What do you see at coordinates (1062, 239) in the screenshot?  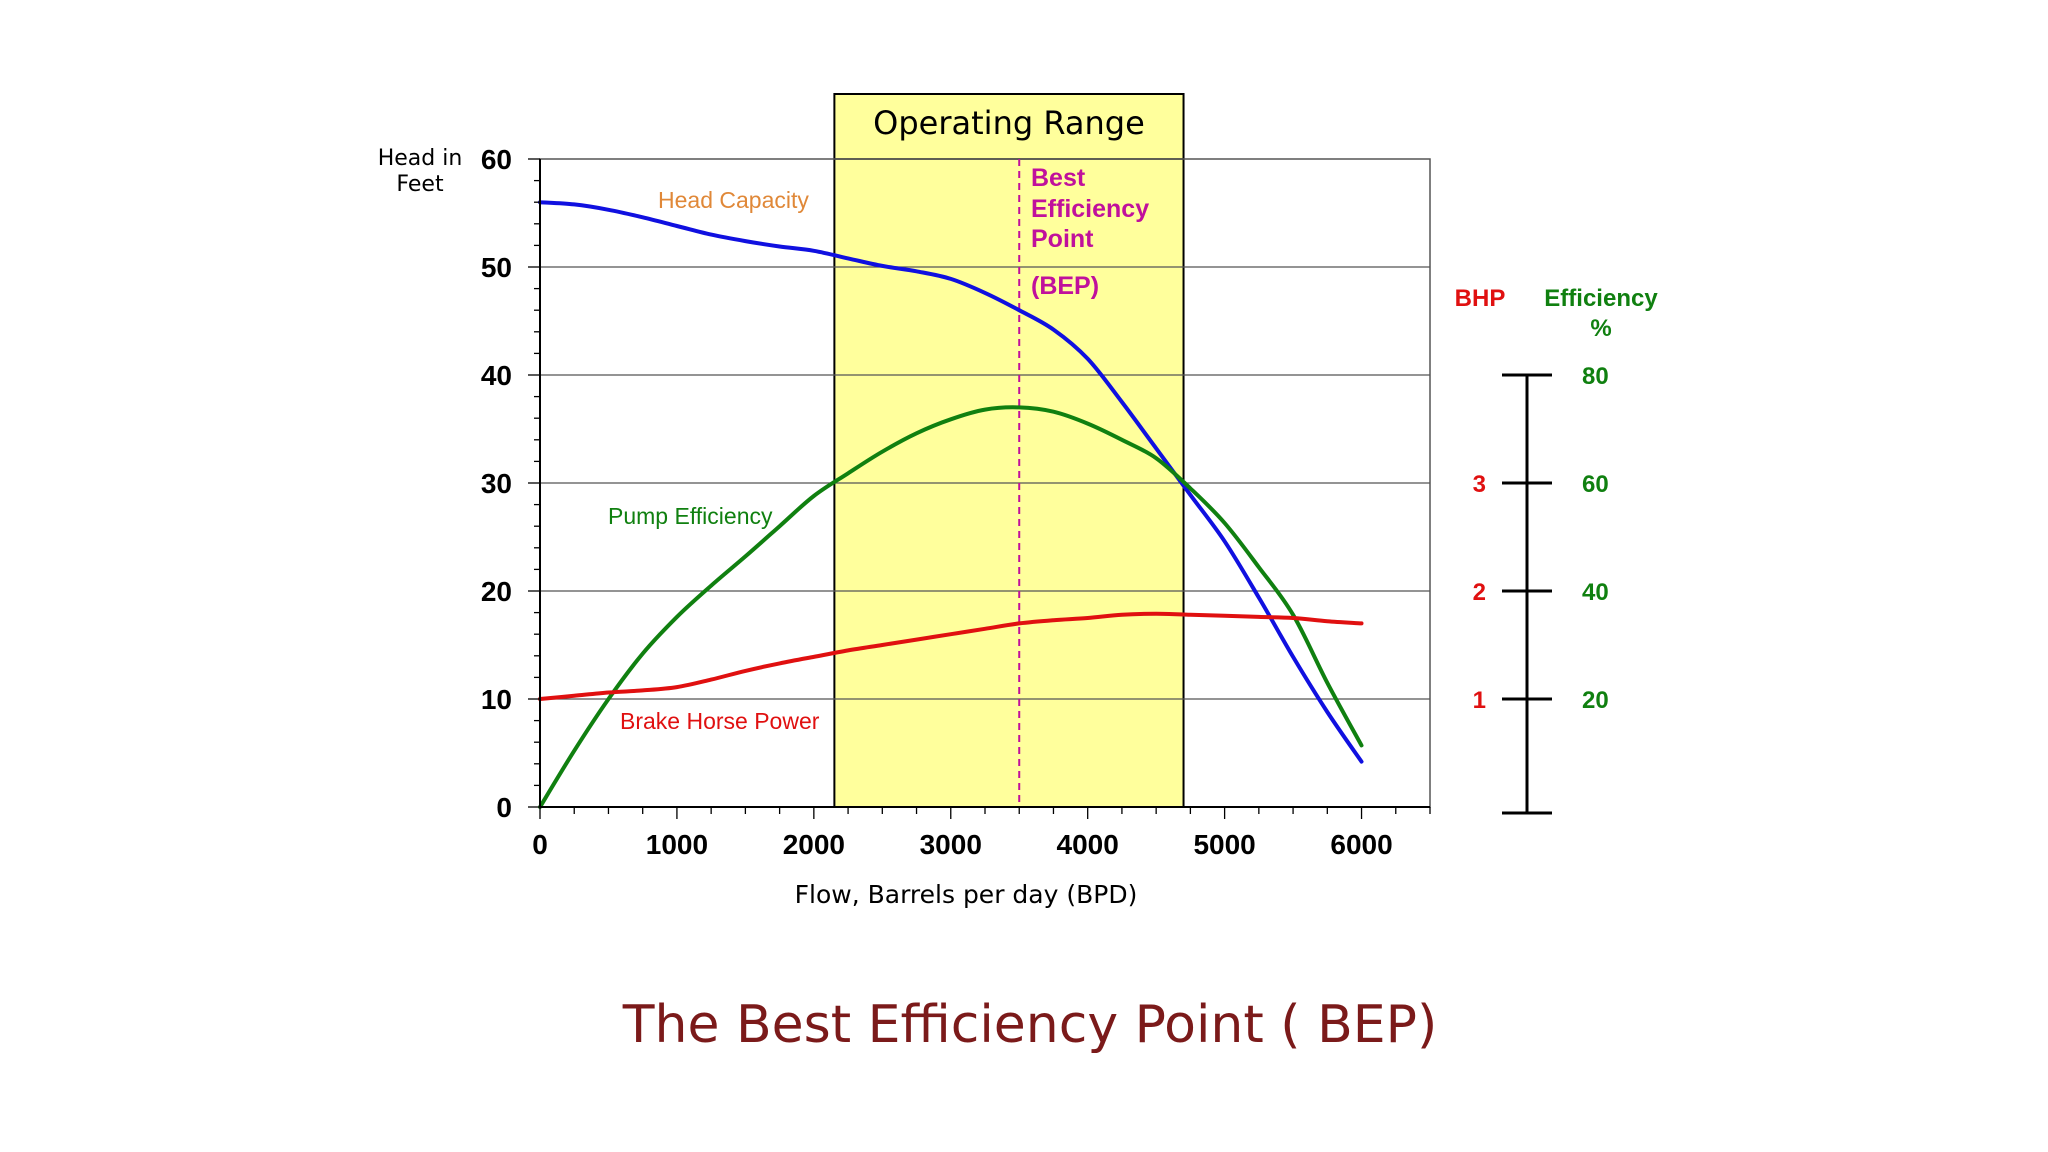 I see `bep-label: Point` at bounding box center [1062, 239].